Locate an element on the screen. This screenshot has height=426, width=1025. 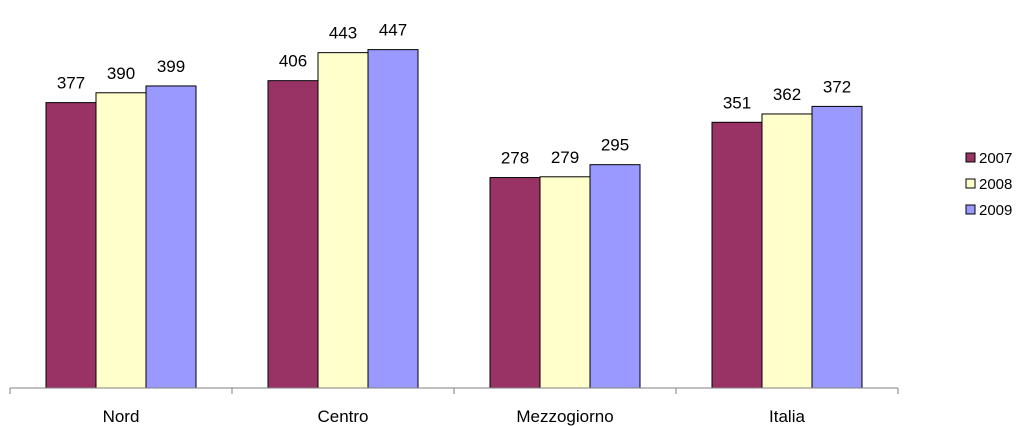
bar-mezzogiorno-2009 is located at coordinates (615, 276).